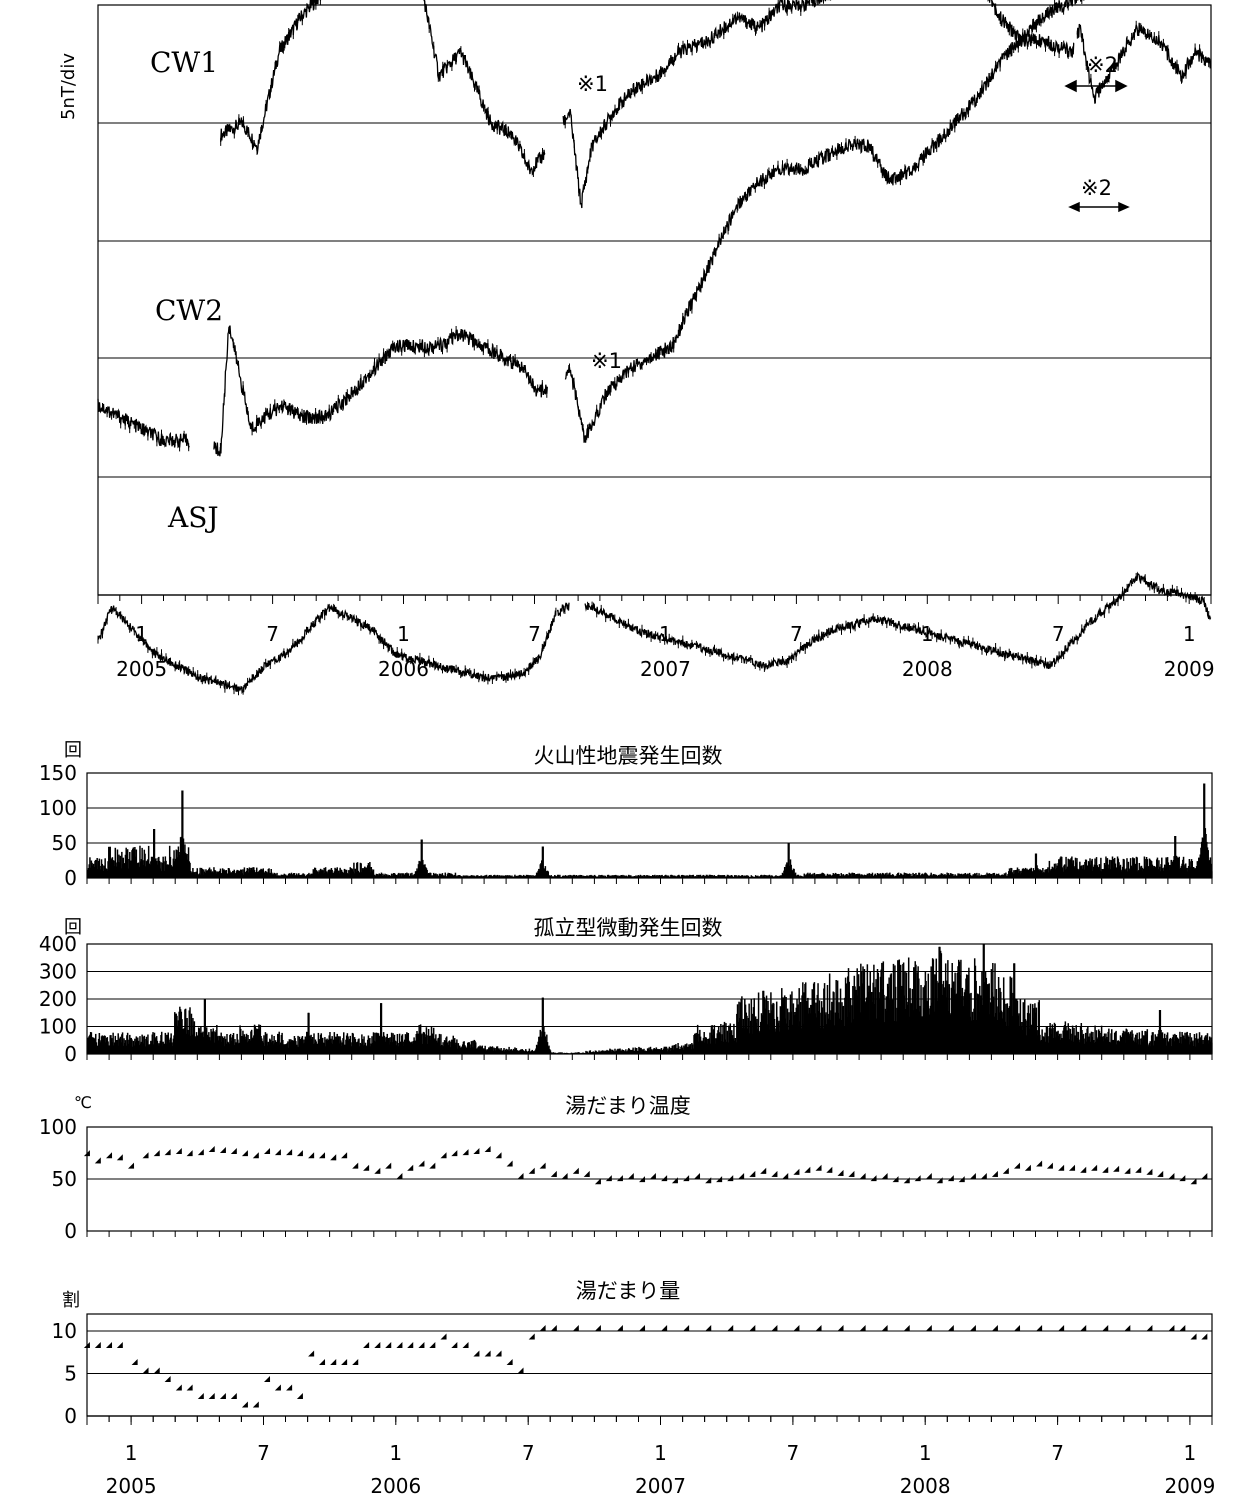 The height and width of the screenshot is (1501, 1240). What do you see at coordinates (272, 634) in the screenshot?
I see `magnetic-tick-label: 7` at bounding box center [272, 634].